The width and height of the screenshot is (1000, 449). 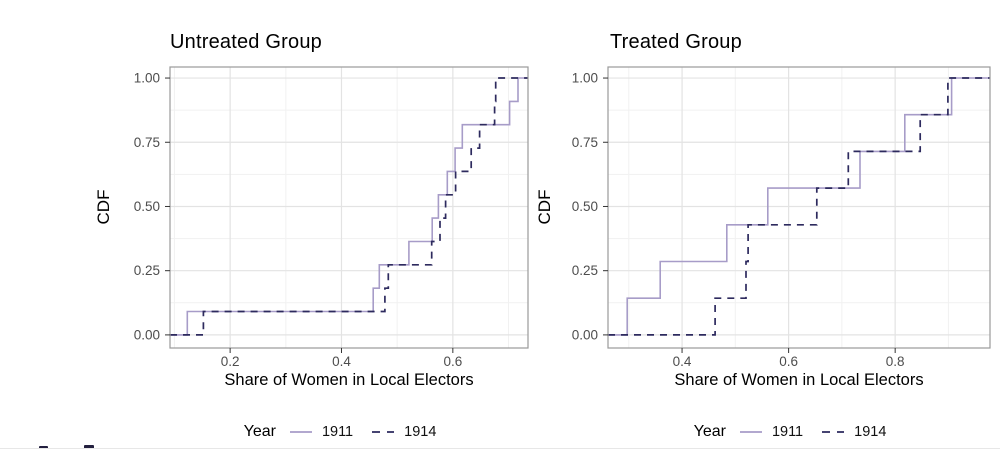 What do you see at coordinates (230, 361) in the screenshot?
I see `x-tick-label: 0.2` at bounding box center [230, 361].